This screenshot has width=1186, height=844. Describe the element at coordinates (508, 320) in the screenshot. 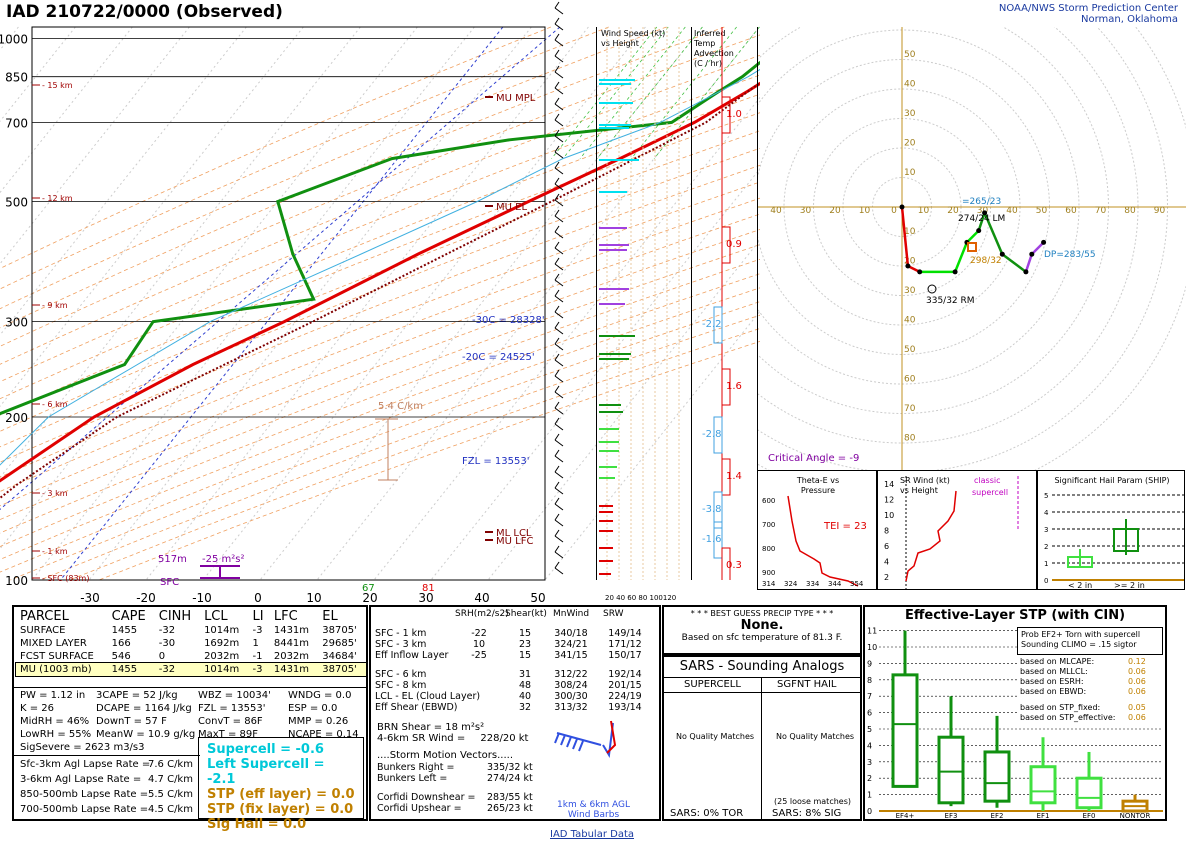

I see `m30-label: -30C = 28328'` at that location.